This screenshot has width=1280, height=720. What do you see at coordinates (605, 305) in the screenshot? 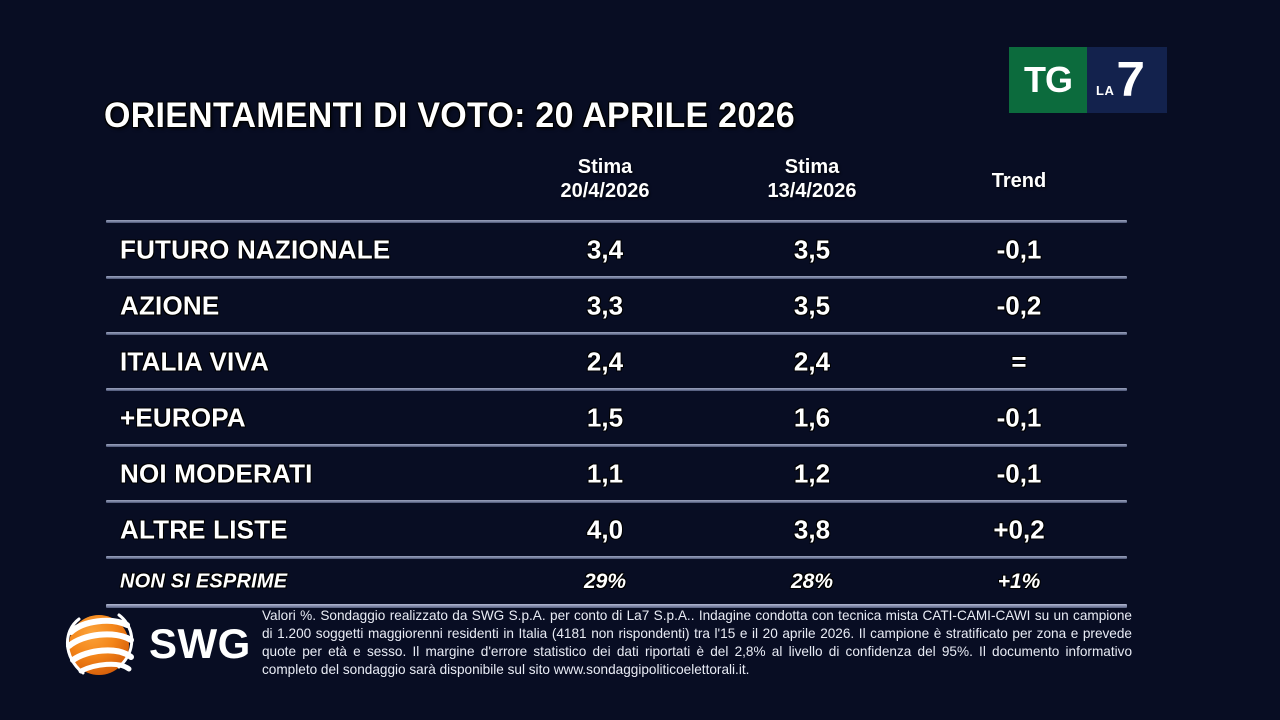
I see `row-value-stima-20-4: 3,3` at bounding box center [605, 305].